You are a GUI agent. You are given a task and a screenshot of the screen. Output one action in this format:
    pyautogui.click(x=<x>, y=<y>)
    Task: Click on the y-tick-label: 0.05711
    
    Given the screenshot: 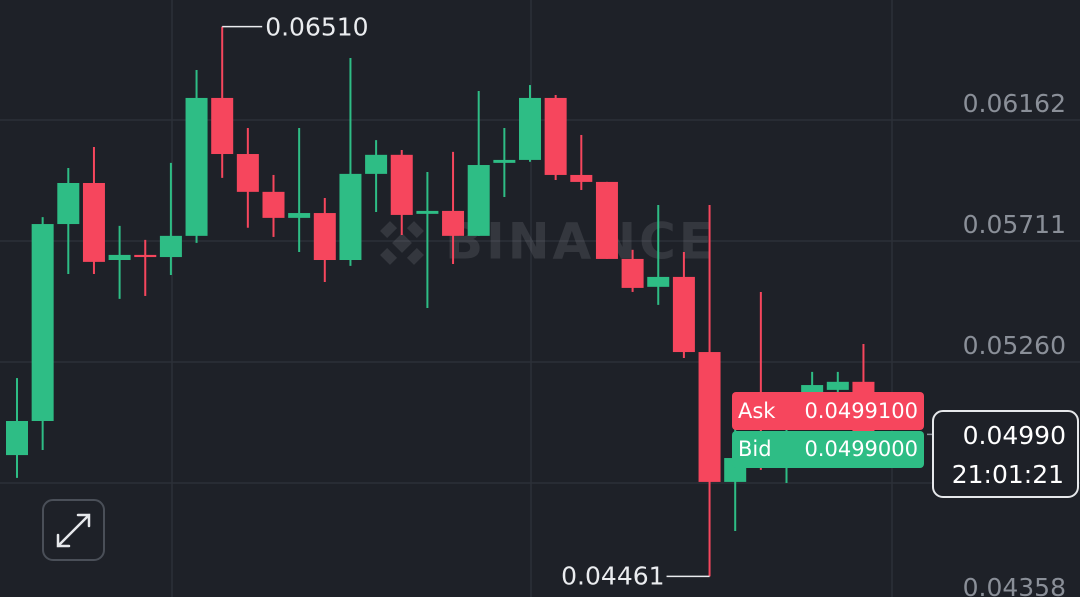 What is the action you would take?
    pyautogui.click(x=1014, y=224)
    